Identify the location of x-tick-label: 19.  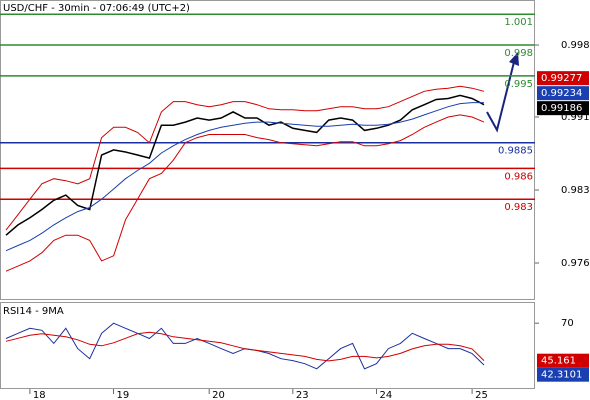
(123, 395).